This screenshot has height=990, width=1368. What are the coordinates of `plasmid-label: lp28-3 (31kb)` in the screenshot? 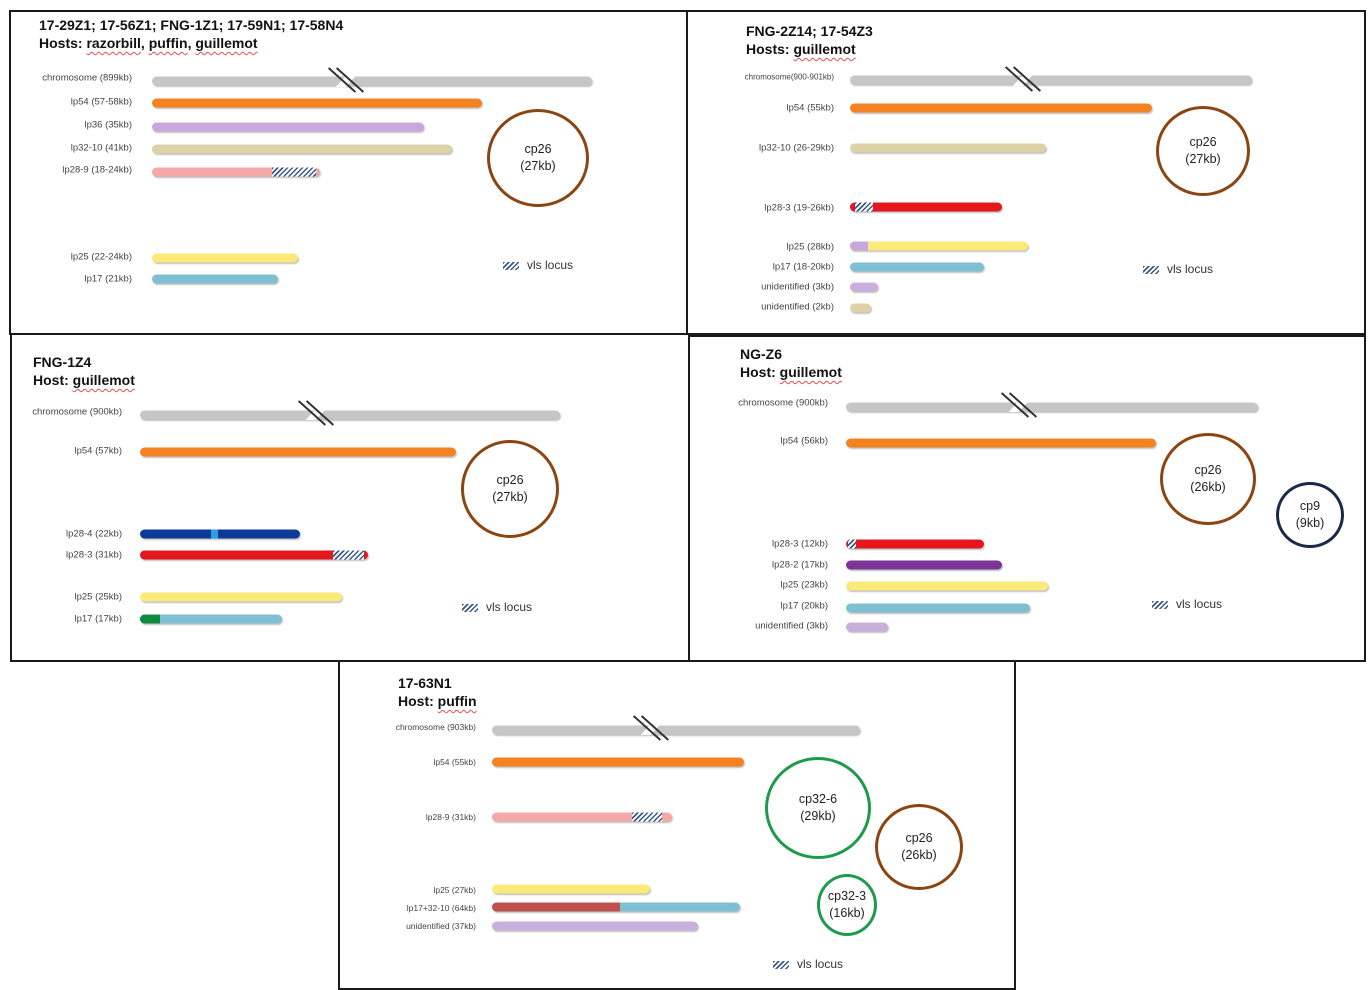 It's located at (94, 555).